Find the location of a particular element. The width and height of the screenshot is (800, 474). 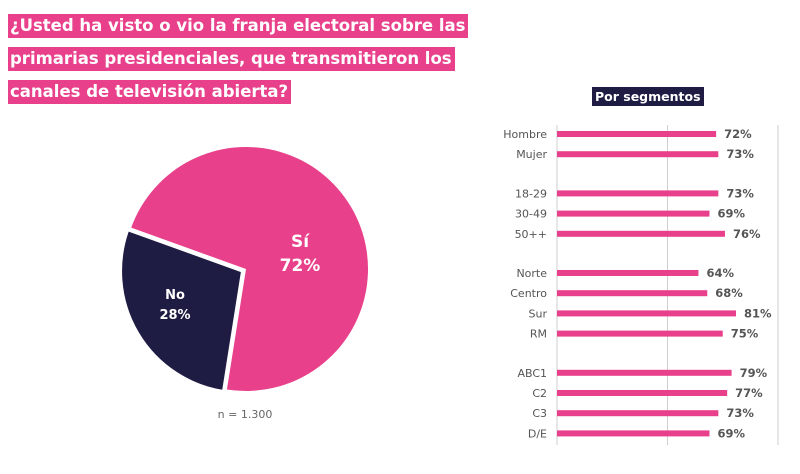

pie-slice-no is located at coordinates (182, 310).